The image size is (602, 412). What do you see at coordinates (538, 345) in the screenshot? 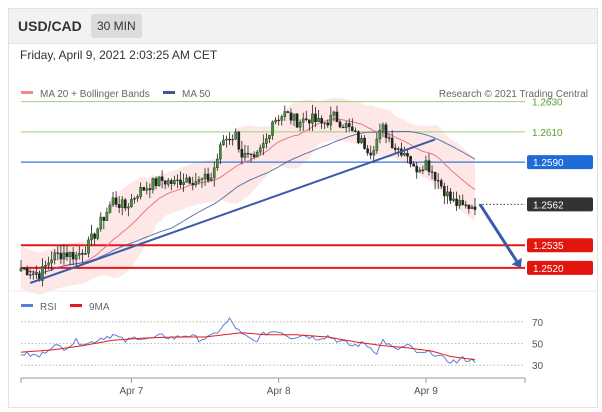
I see `rsi-tick-label: 50` at bounding box center [538, 345].